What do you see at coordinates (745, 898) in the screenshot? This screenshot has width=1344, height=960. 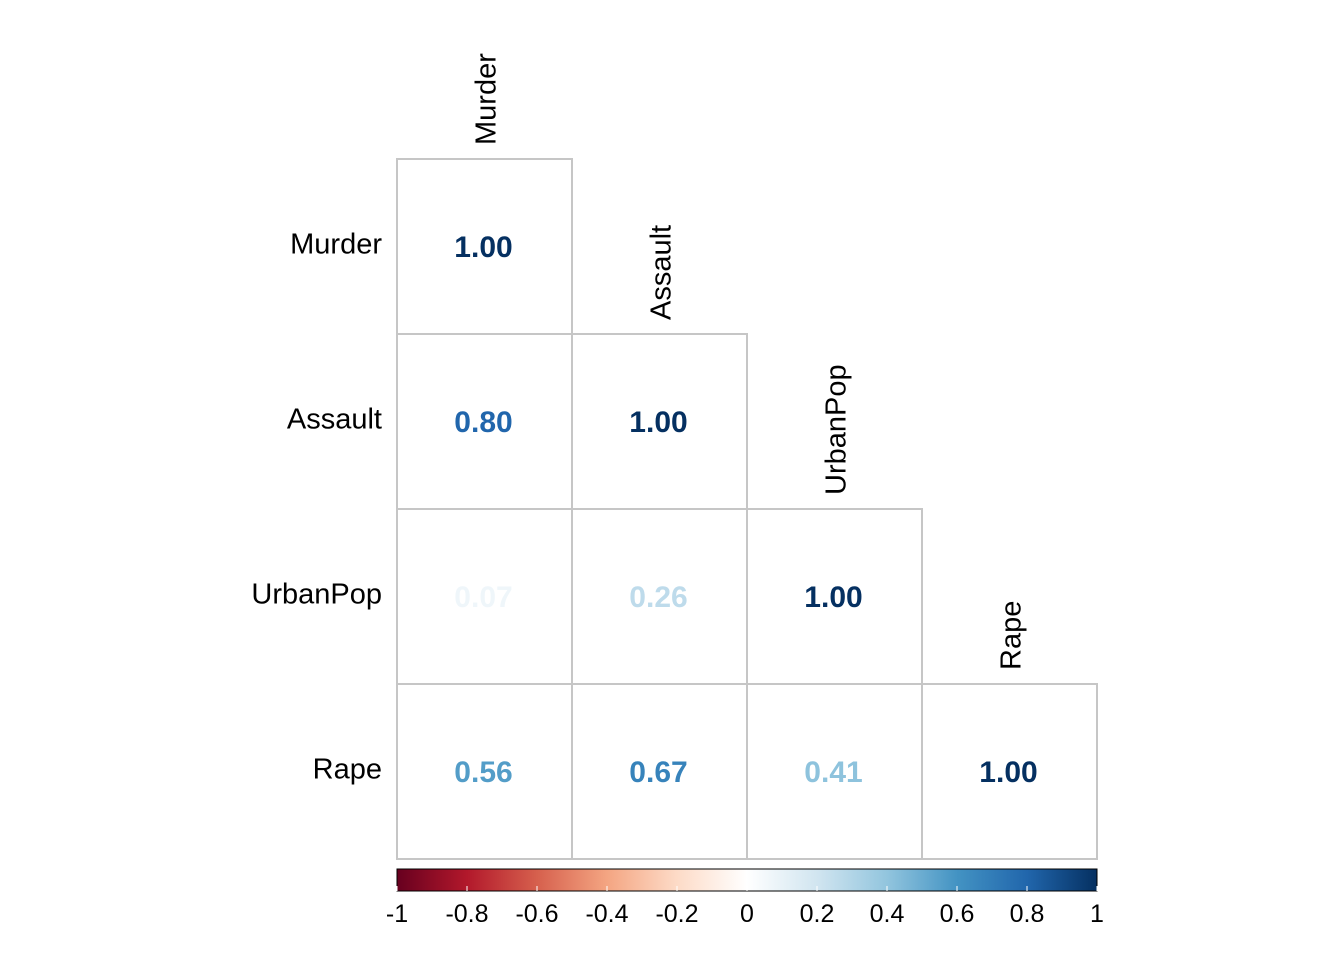 I see `color-legend: -1 -0.8 -0.6 -0.4 -0.2 0 0.2 0.4 0.6 0.8 1` at bounding box center [745, 898].